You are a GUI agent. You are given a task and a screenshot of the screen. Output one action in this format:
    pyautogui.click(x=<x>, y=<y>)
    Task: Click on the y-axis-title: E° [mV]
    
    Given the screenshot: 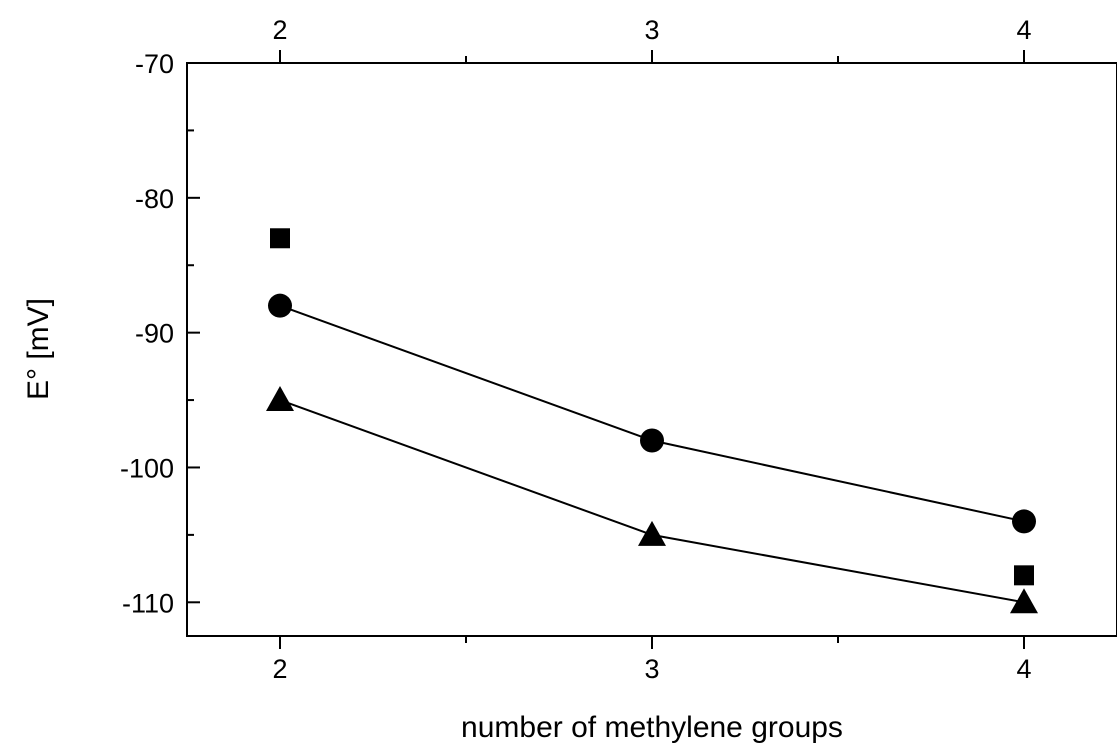 What is the action you would take?
    pyautogui.click(x=38, y=349)
    